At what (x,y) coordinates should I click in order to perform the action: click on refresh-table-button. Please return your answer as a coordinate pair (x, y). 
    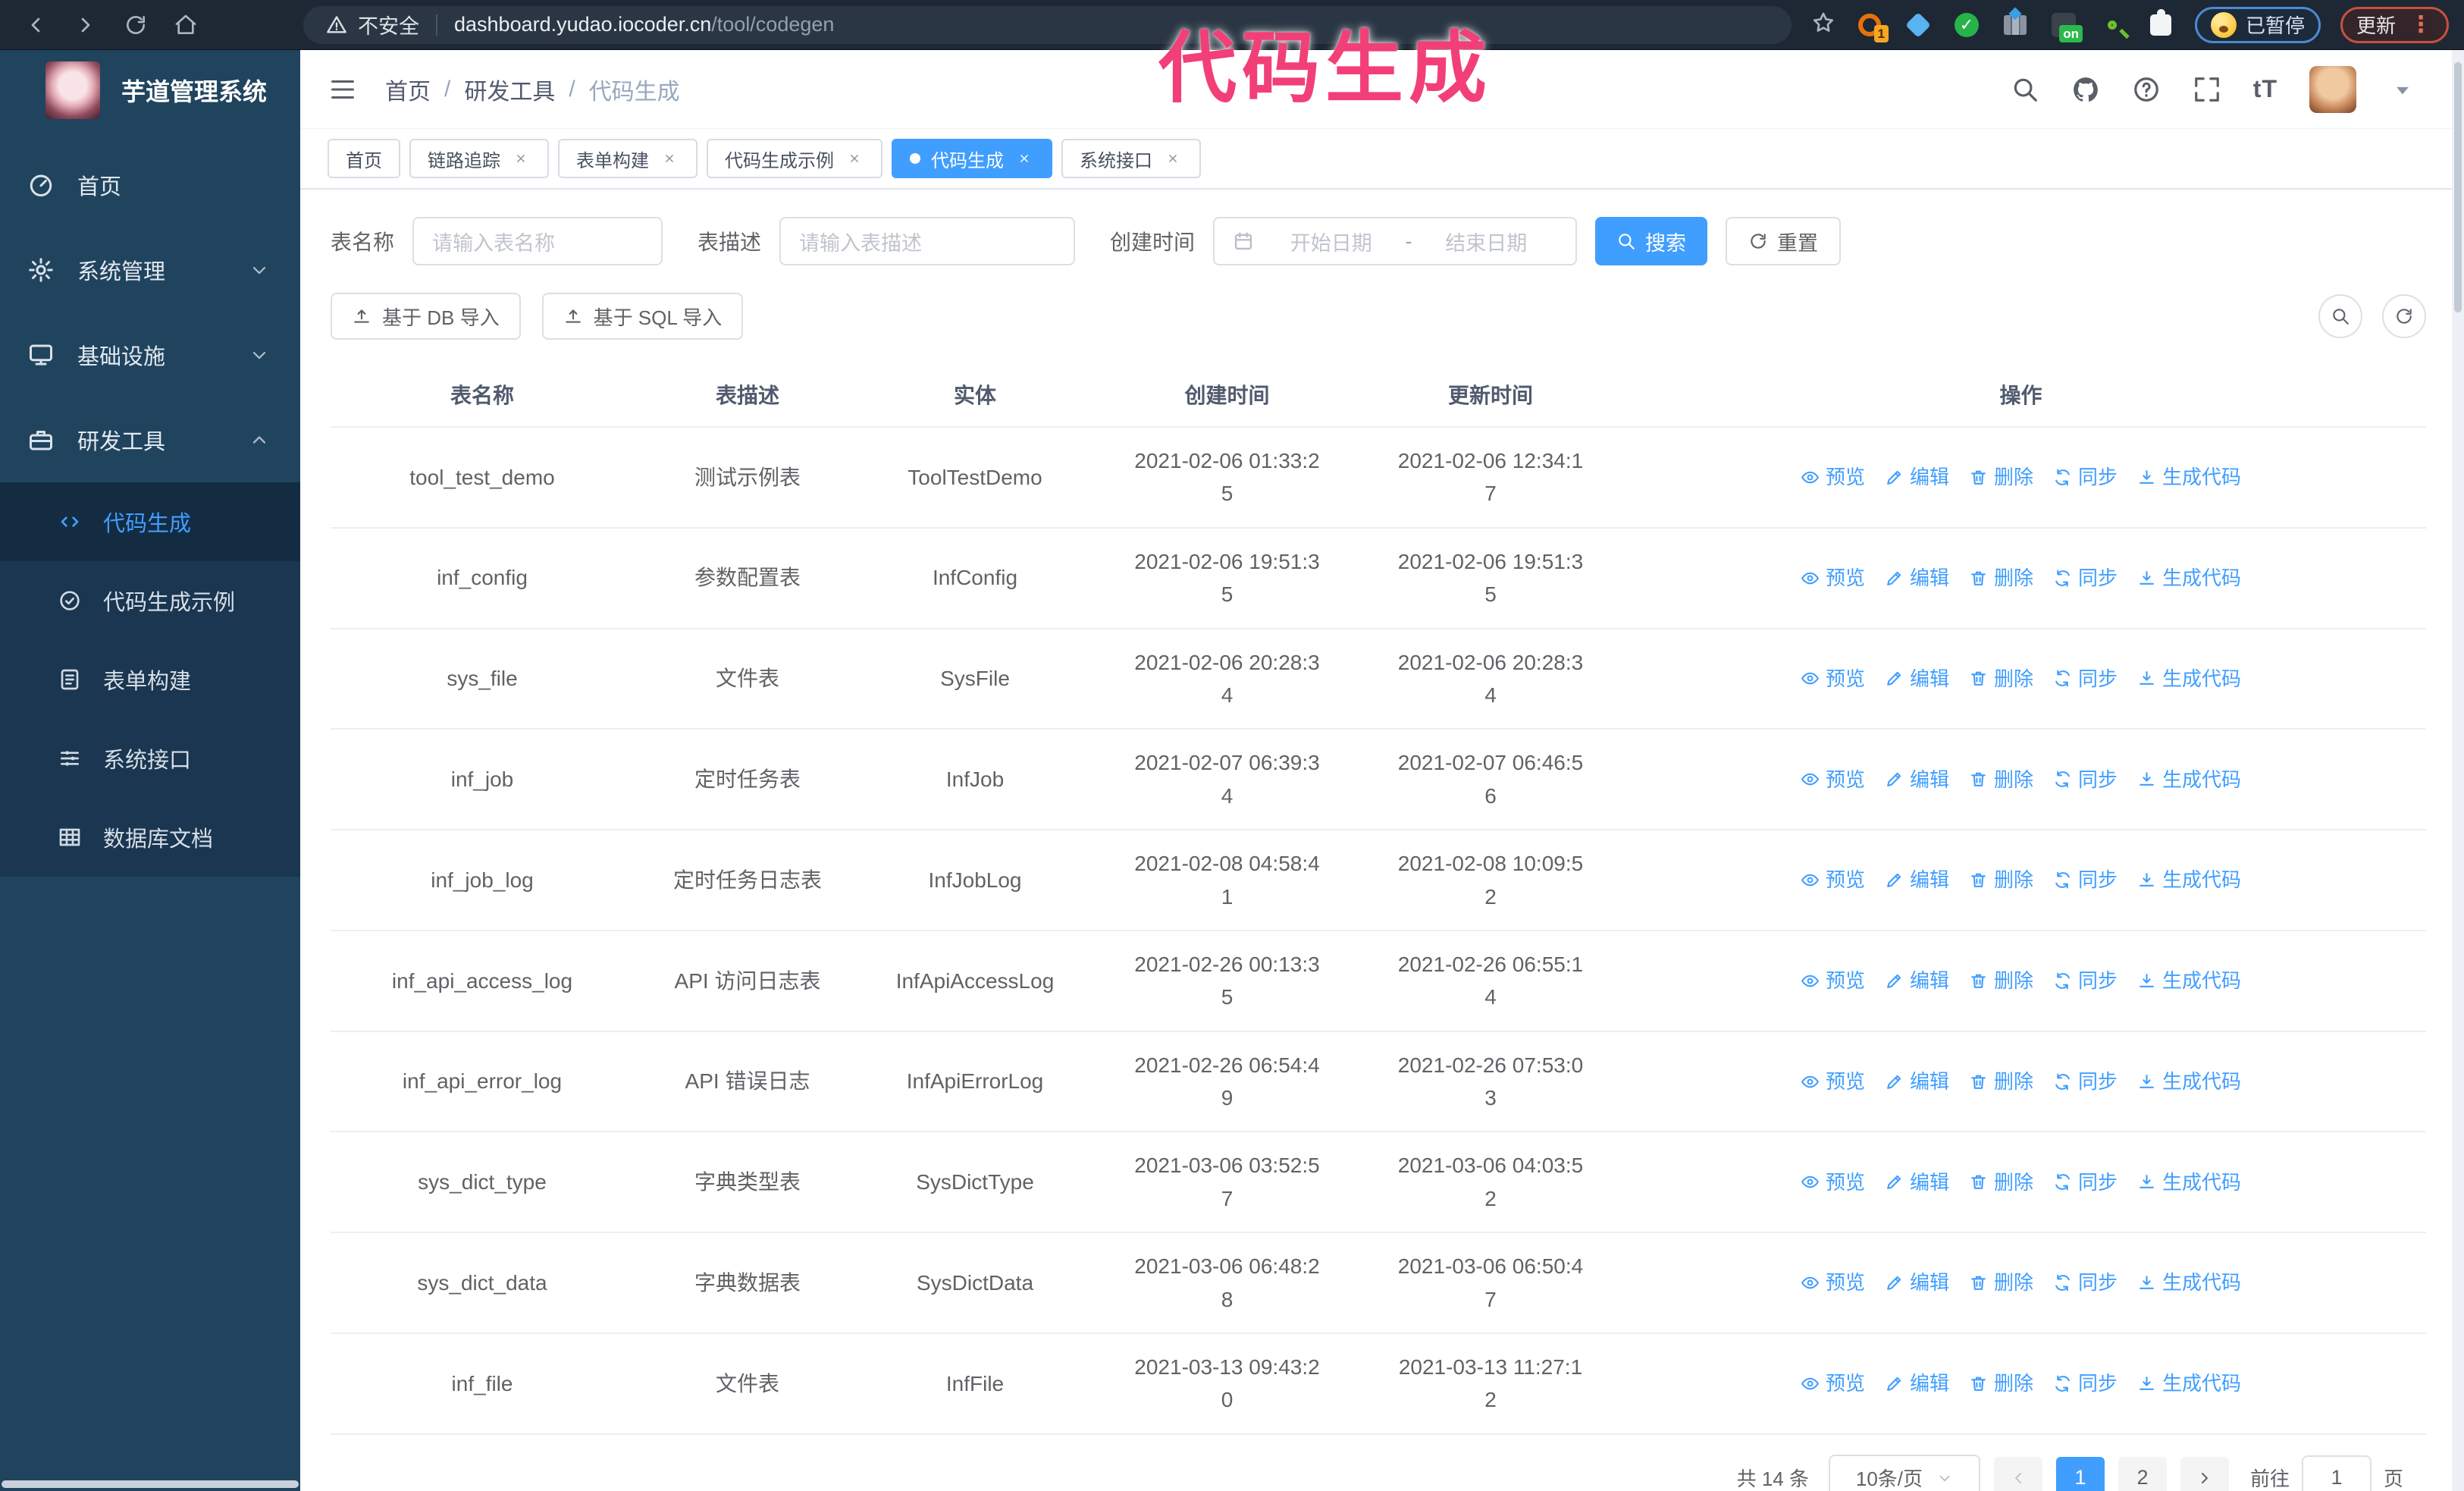
    Looking at the image, I should click on (2404, 316).